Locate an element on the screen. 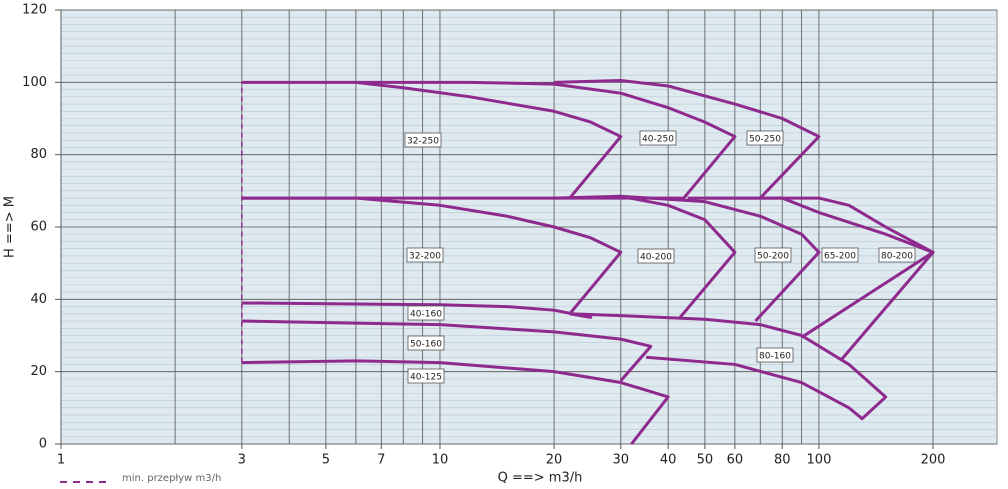 The image size is (1008, 489). x-tick-label: 30 is located at coordinates (621, 460).